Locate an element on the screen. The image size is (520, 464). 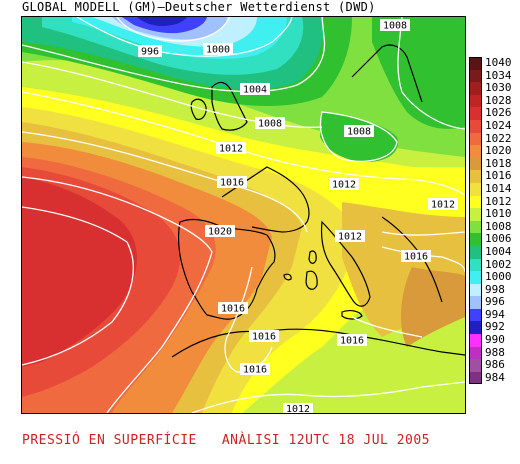
legend-entry: 1016 is located at coordinates (494, 176).